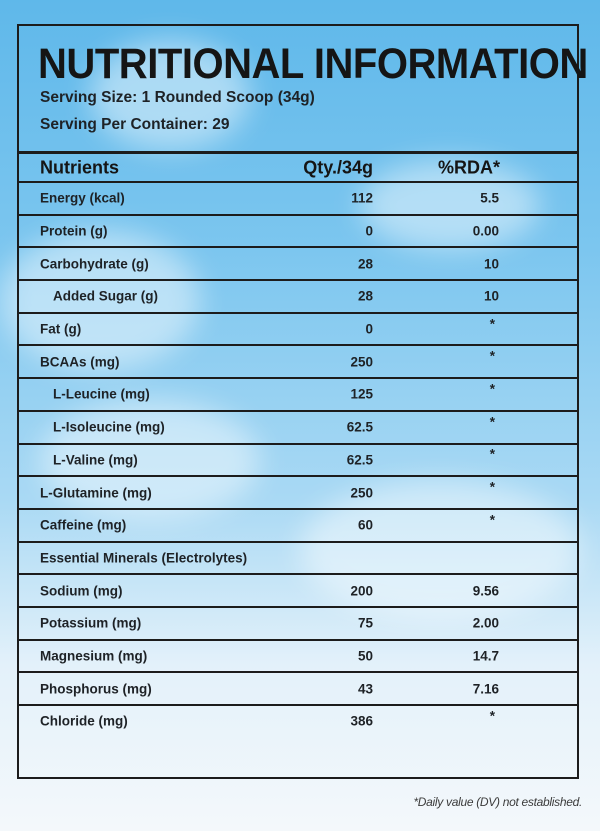 Image resolution: width=600 pixels, height=831 pixels. What do you see at coordinates (361, 591) in the screenshot?
I see `nutrient-qty: 200` at bounding box center [361, 591].